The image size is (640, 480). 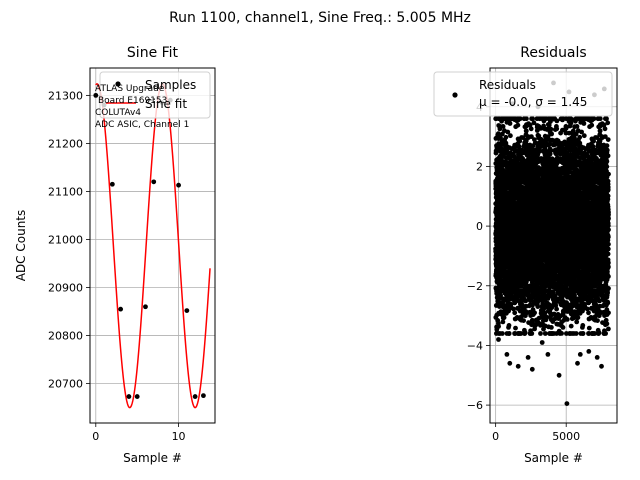 I want to click on annotation-line-1: ATLAS Upgrade, so click(x=130, y=89).